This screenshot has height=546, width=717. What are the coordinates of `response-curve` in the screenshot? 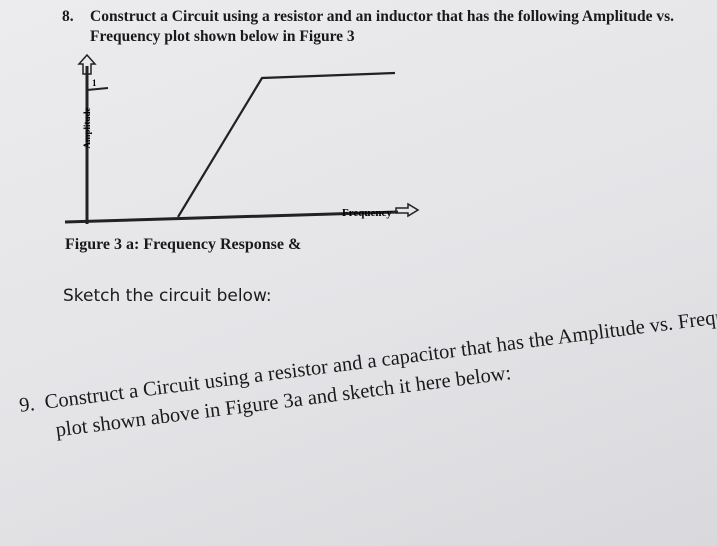 It's located at (286, 144).